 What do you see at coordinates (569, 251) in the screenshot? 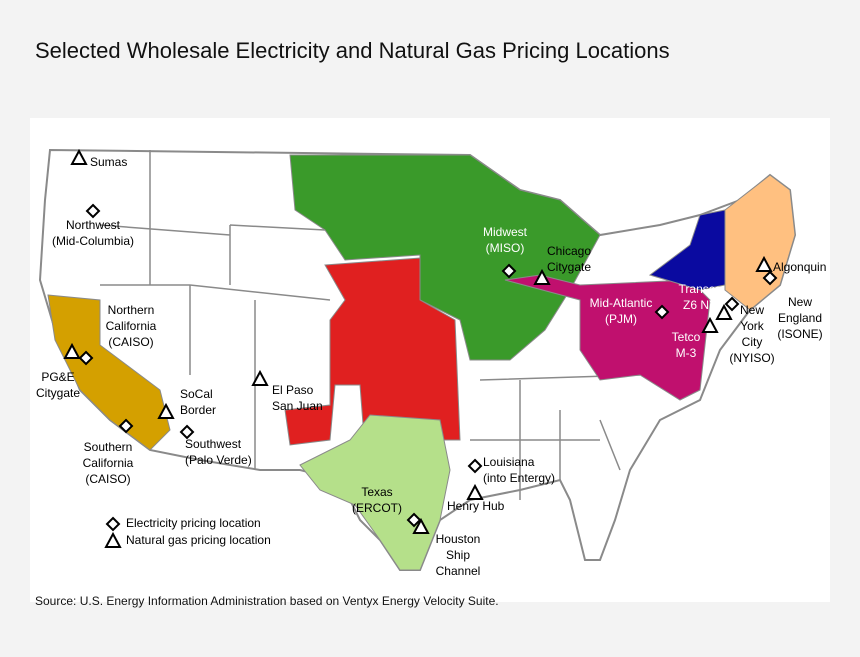
I see `location-label: Chicago` at bounding box center [569, 251].